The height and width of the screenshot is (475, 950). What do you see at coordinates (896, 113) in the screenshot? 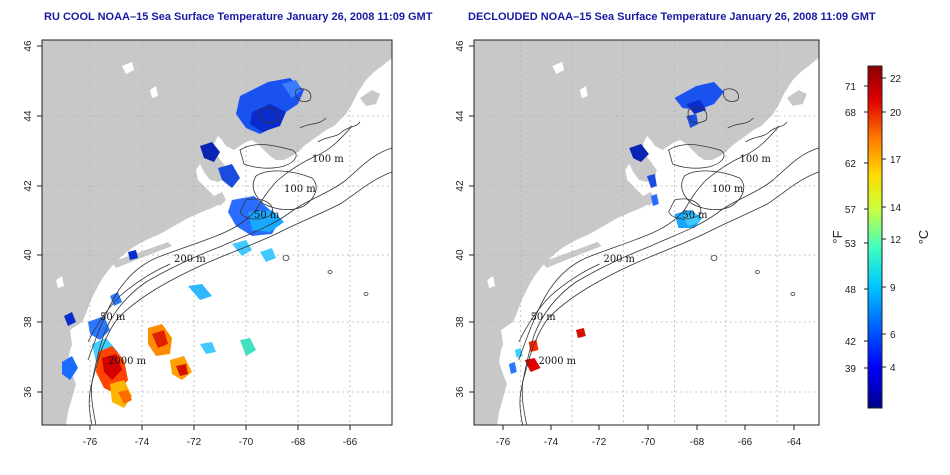
I see `celsius-tick: 20` at bounding box center [896, 113].